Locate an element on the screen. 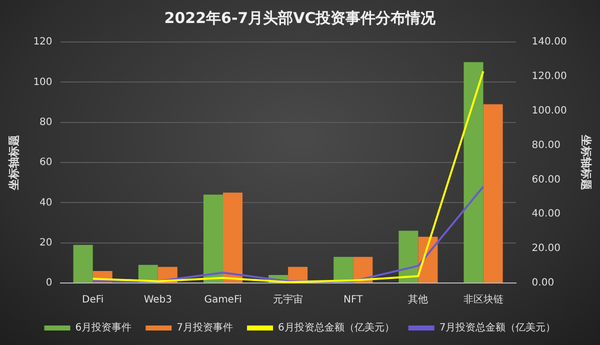 The height and width of the screenshot is (345, 600). y2-axis-title: 坐标轴标题 is located at coordinates (586, 162).